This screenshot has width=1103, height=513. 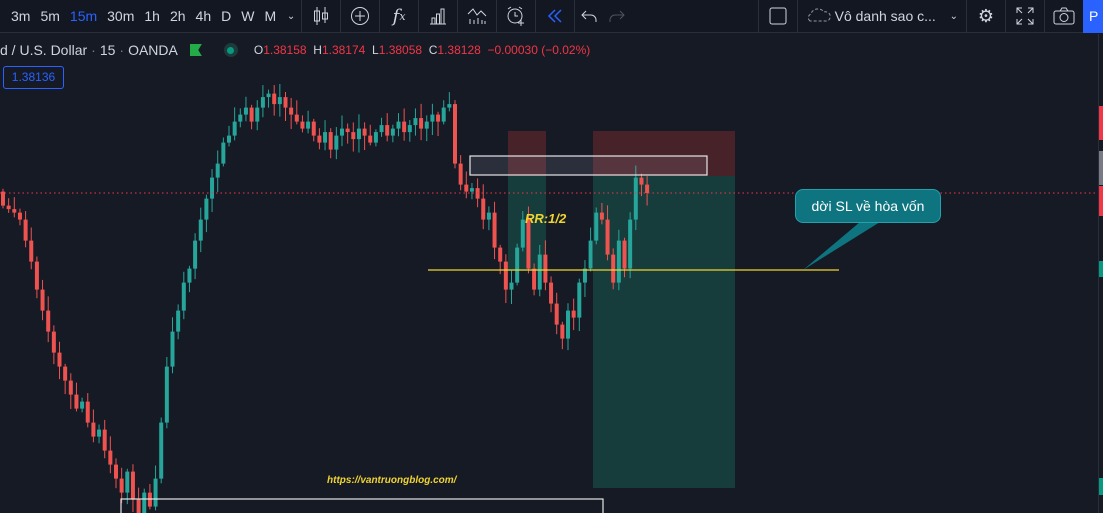 What do you see at coordinates (882, 16) in the screenshot?
I see `layout-name-button: Vô danh sao c... ⌄` at bounding box center [882, 16].